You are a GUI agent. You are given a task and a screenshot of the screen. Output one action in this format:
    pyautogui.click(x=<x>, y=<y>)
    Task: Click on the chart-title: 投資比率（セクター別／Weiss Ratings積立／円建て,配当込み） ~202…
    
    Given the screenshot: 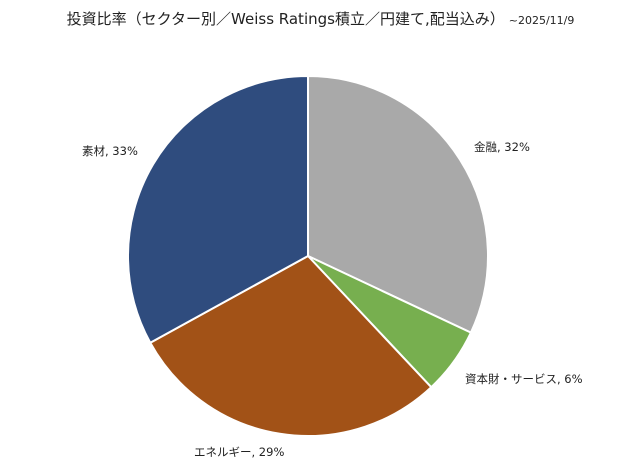 What is the action you would take?
    pyautogui.click(x=320, y=18)
    